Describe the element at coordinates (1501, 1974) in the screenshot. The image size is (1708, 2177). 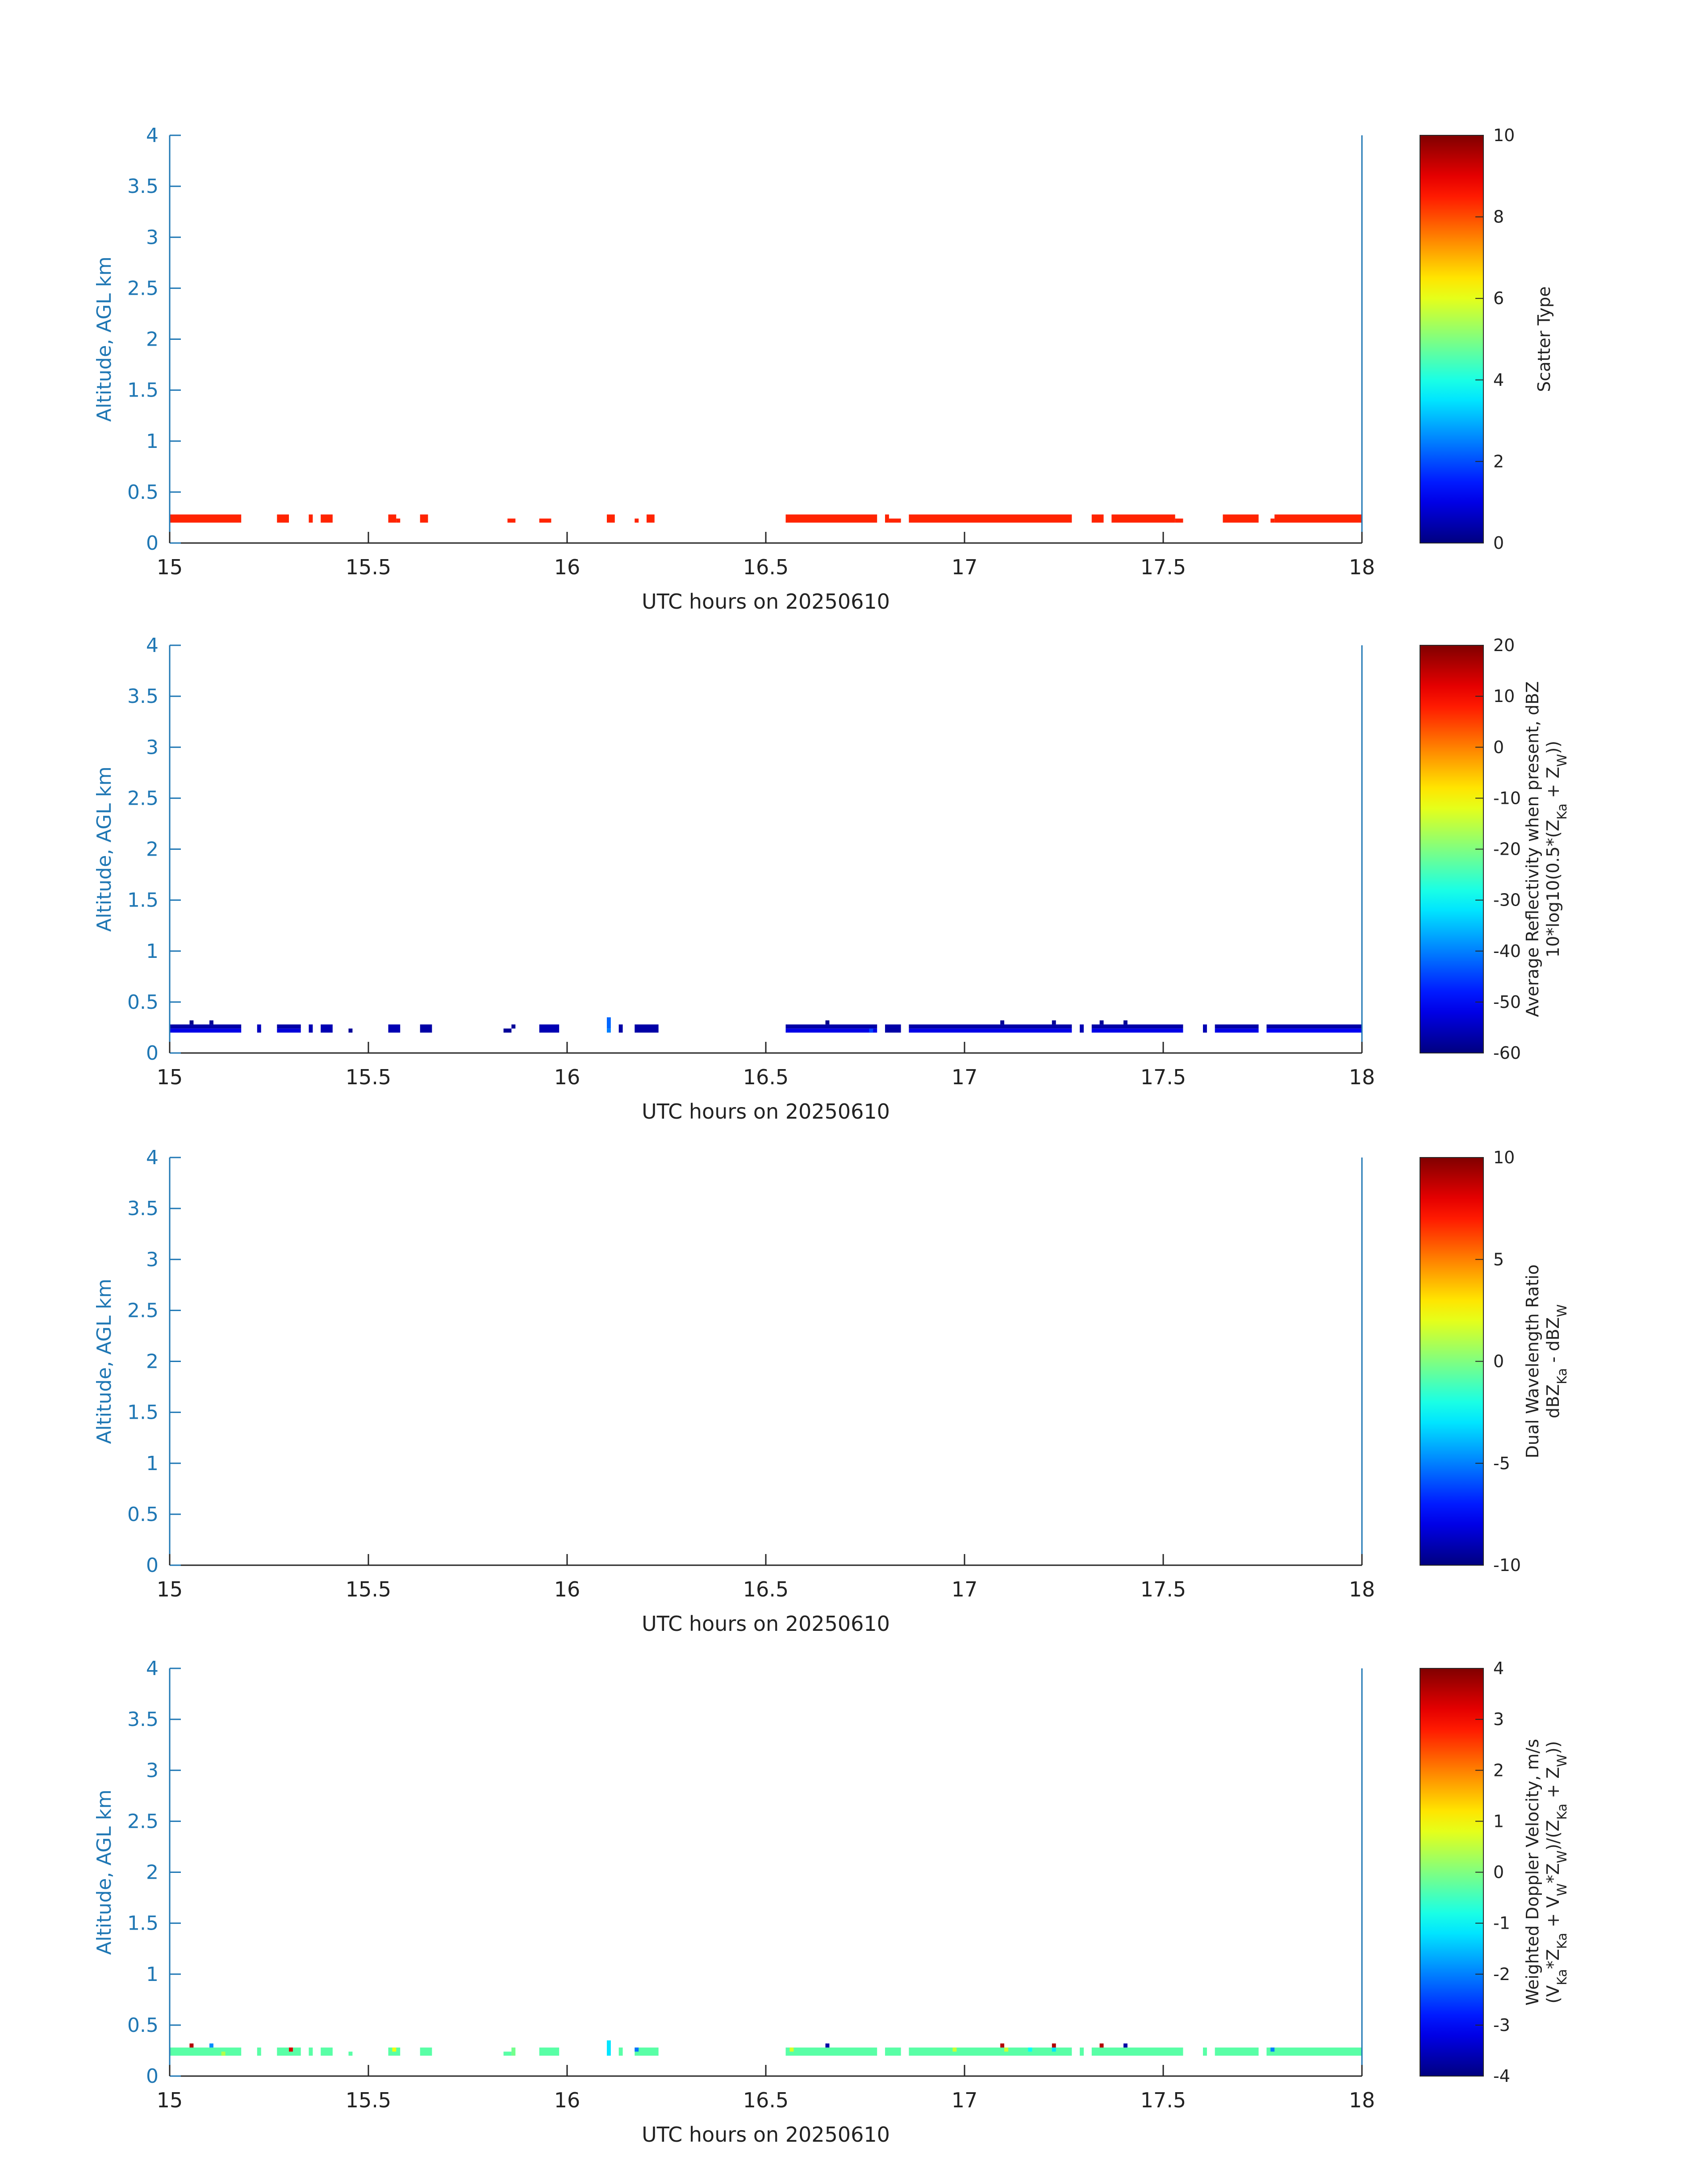
I see `colorbar-tick-label: -2` at that location.